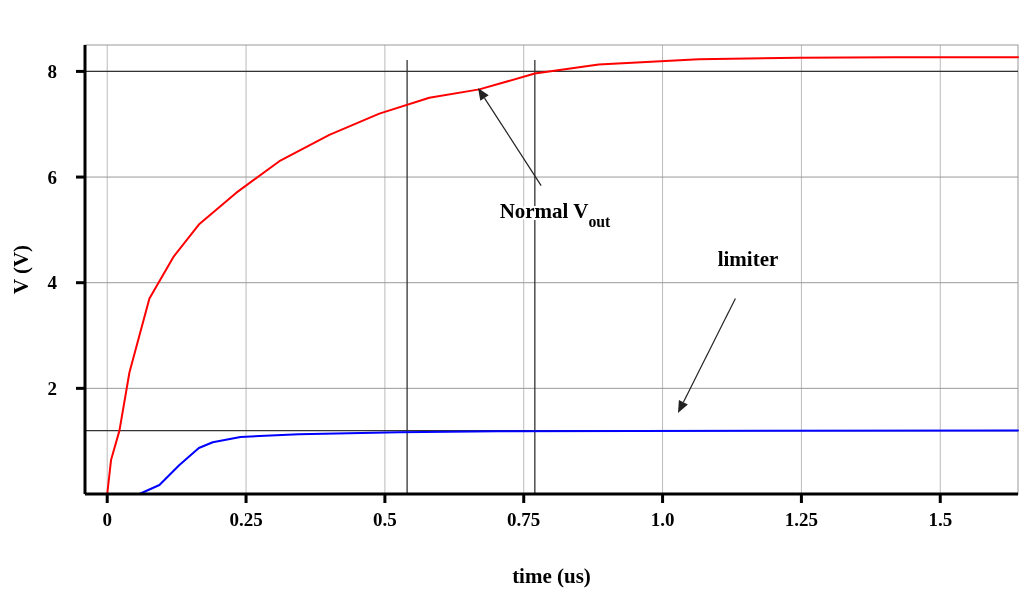 This screenshot has height=590, width=1021. I want to click on x-tick-label: 1.5, so click(940, 519).